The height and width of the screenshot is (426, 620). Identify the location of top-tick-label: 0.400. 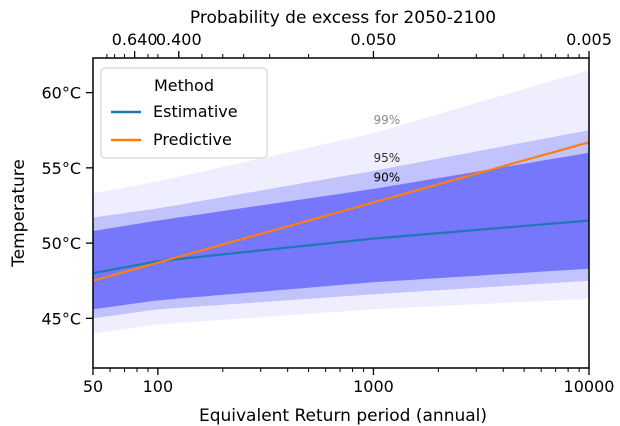
(179, 39).